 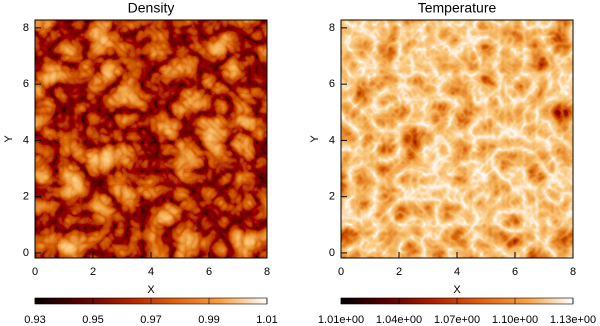 What do you see at coordinates (151, 8) in the screenshot?
I see `panel-title: Density` at bounding box center [151, 8].